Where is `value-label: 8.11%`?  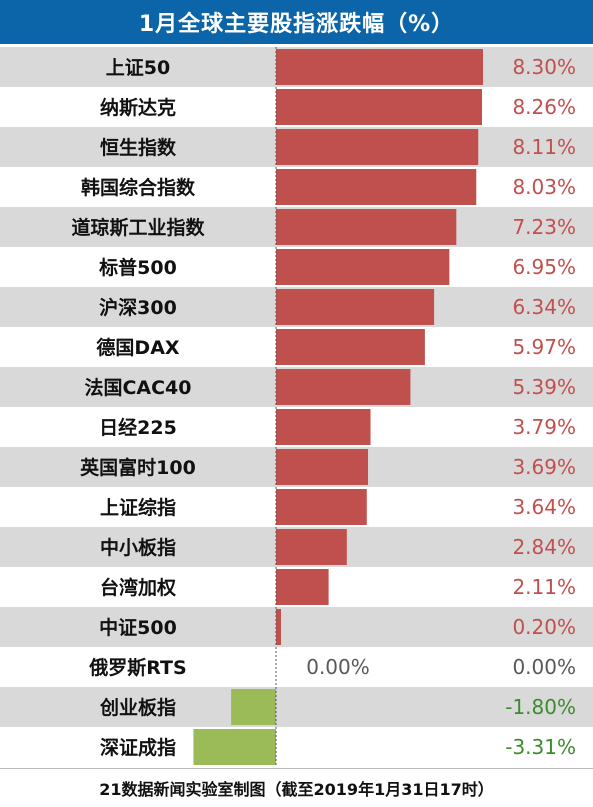 value-label: 8.11% is located at coordinates (544, 147).